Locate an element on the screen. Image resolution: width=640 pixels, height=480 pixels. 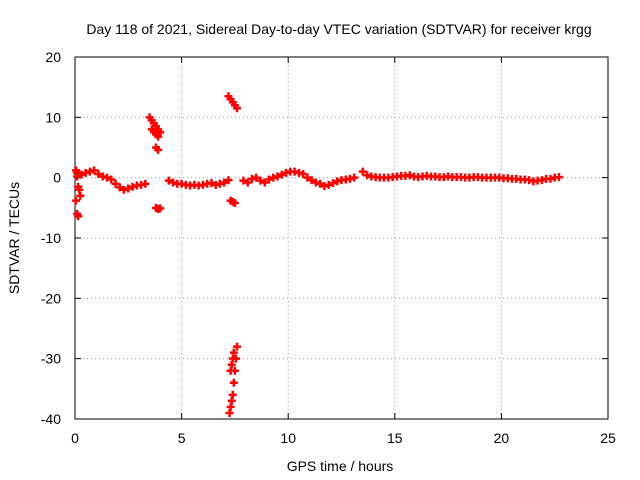
series-segment-7.3h-down is located at coordinates (233, 379).